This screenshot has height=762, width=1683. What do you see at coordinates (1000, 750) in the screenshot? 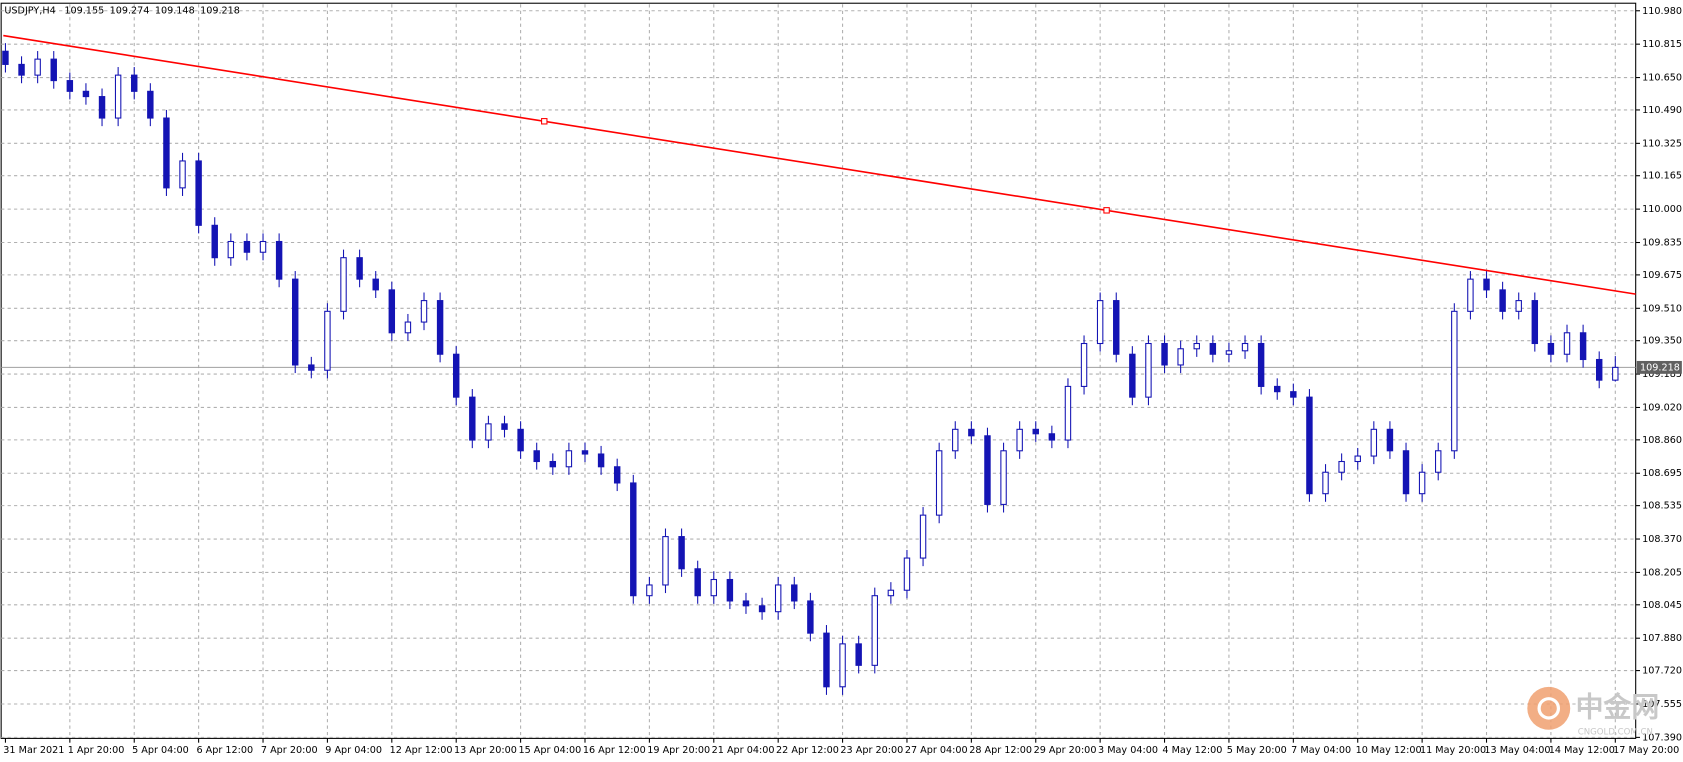
I see `x-tick-label: 28 Apr 12:00` at bounding box center [1000, 750].